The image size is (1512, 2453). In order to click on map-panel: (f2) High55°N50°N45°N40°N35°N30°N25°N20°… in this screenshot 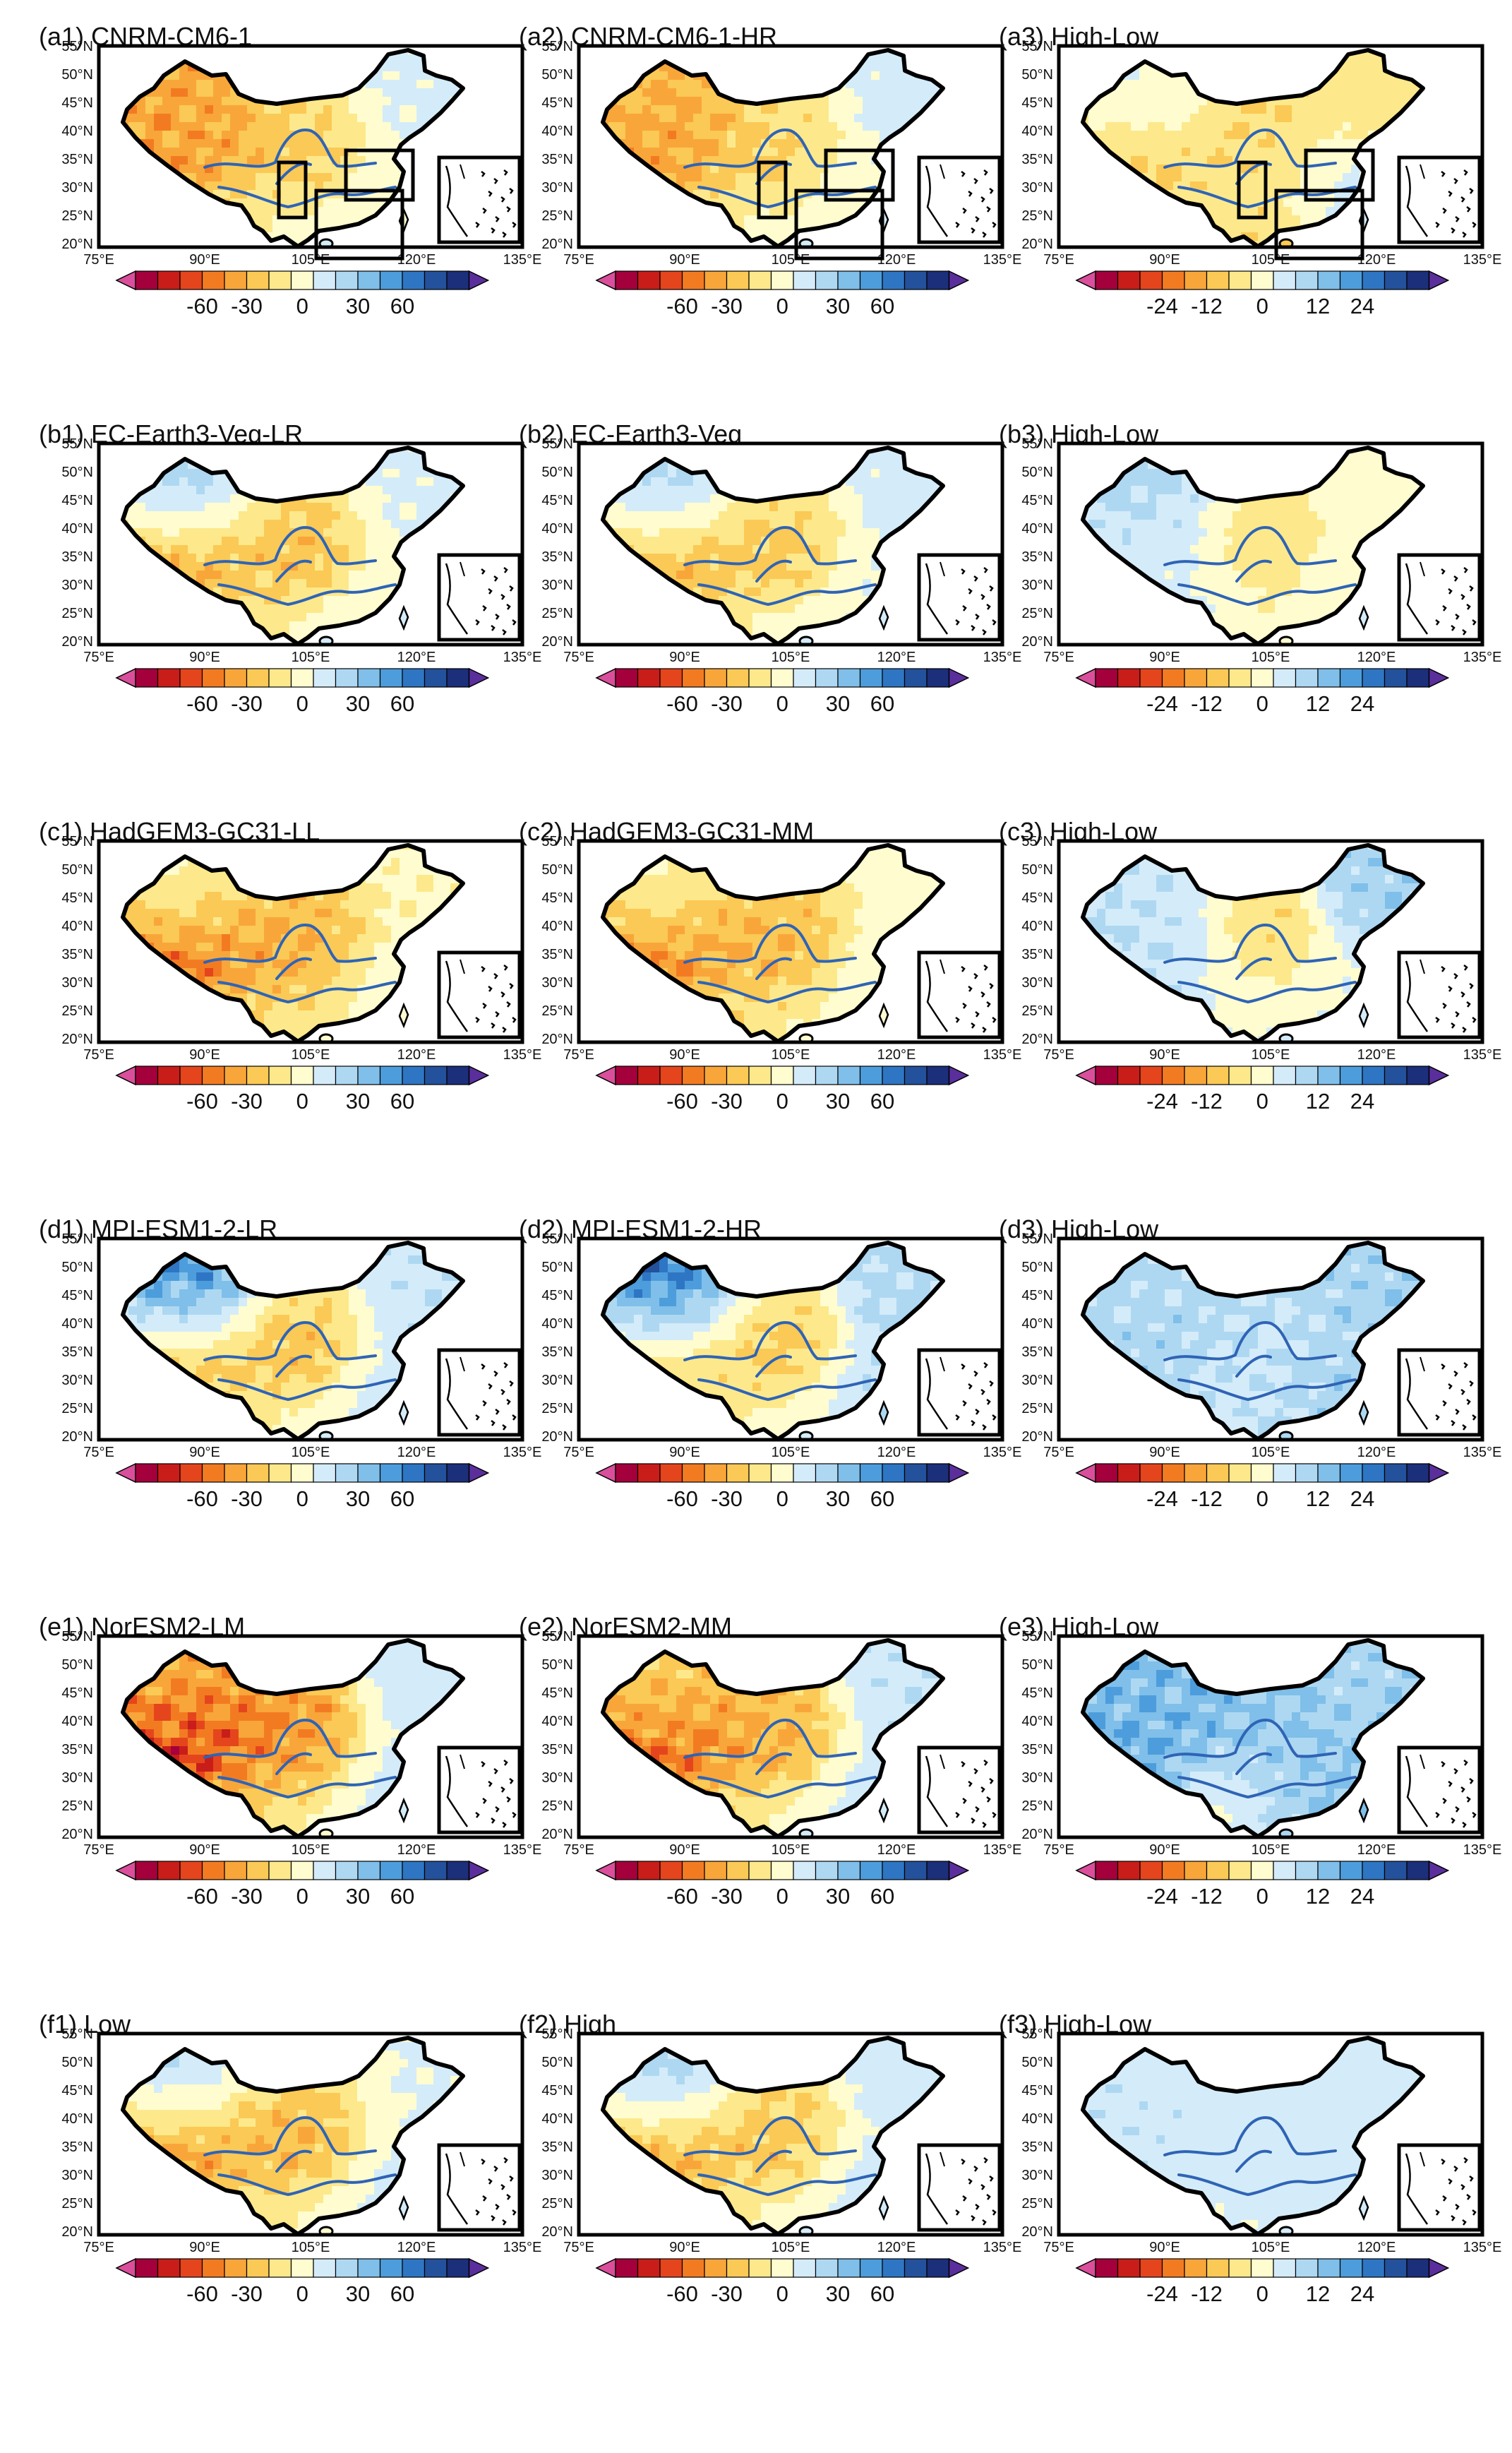, I will do `click(770, 2158)`.